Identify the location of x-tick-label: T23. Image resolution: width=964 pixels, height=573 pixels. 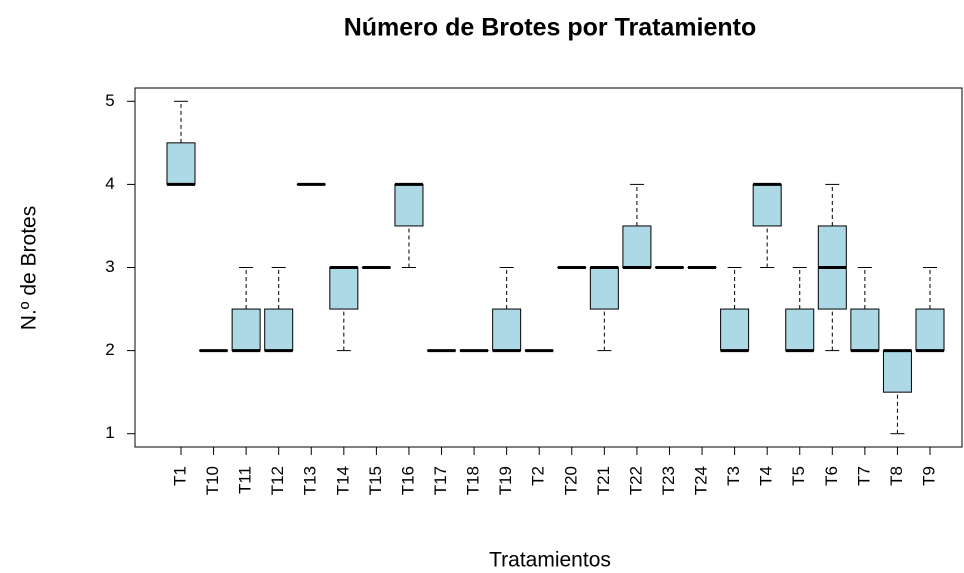
(668, 480).